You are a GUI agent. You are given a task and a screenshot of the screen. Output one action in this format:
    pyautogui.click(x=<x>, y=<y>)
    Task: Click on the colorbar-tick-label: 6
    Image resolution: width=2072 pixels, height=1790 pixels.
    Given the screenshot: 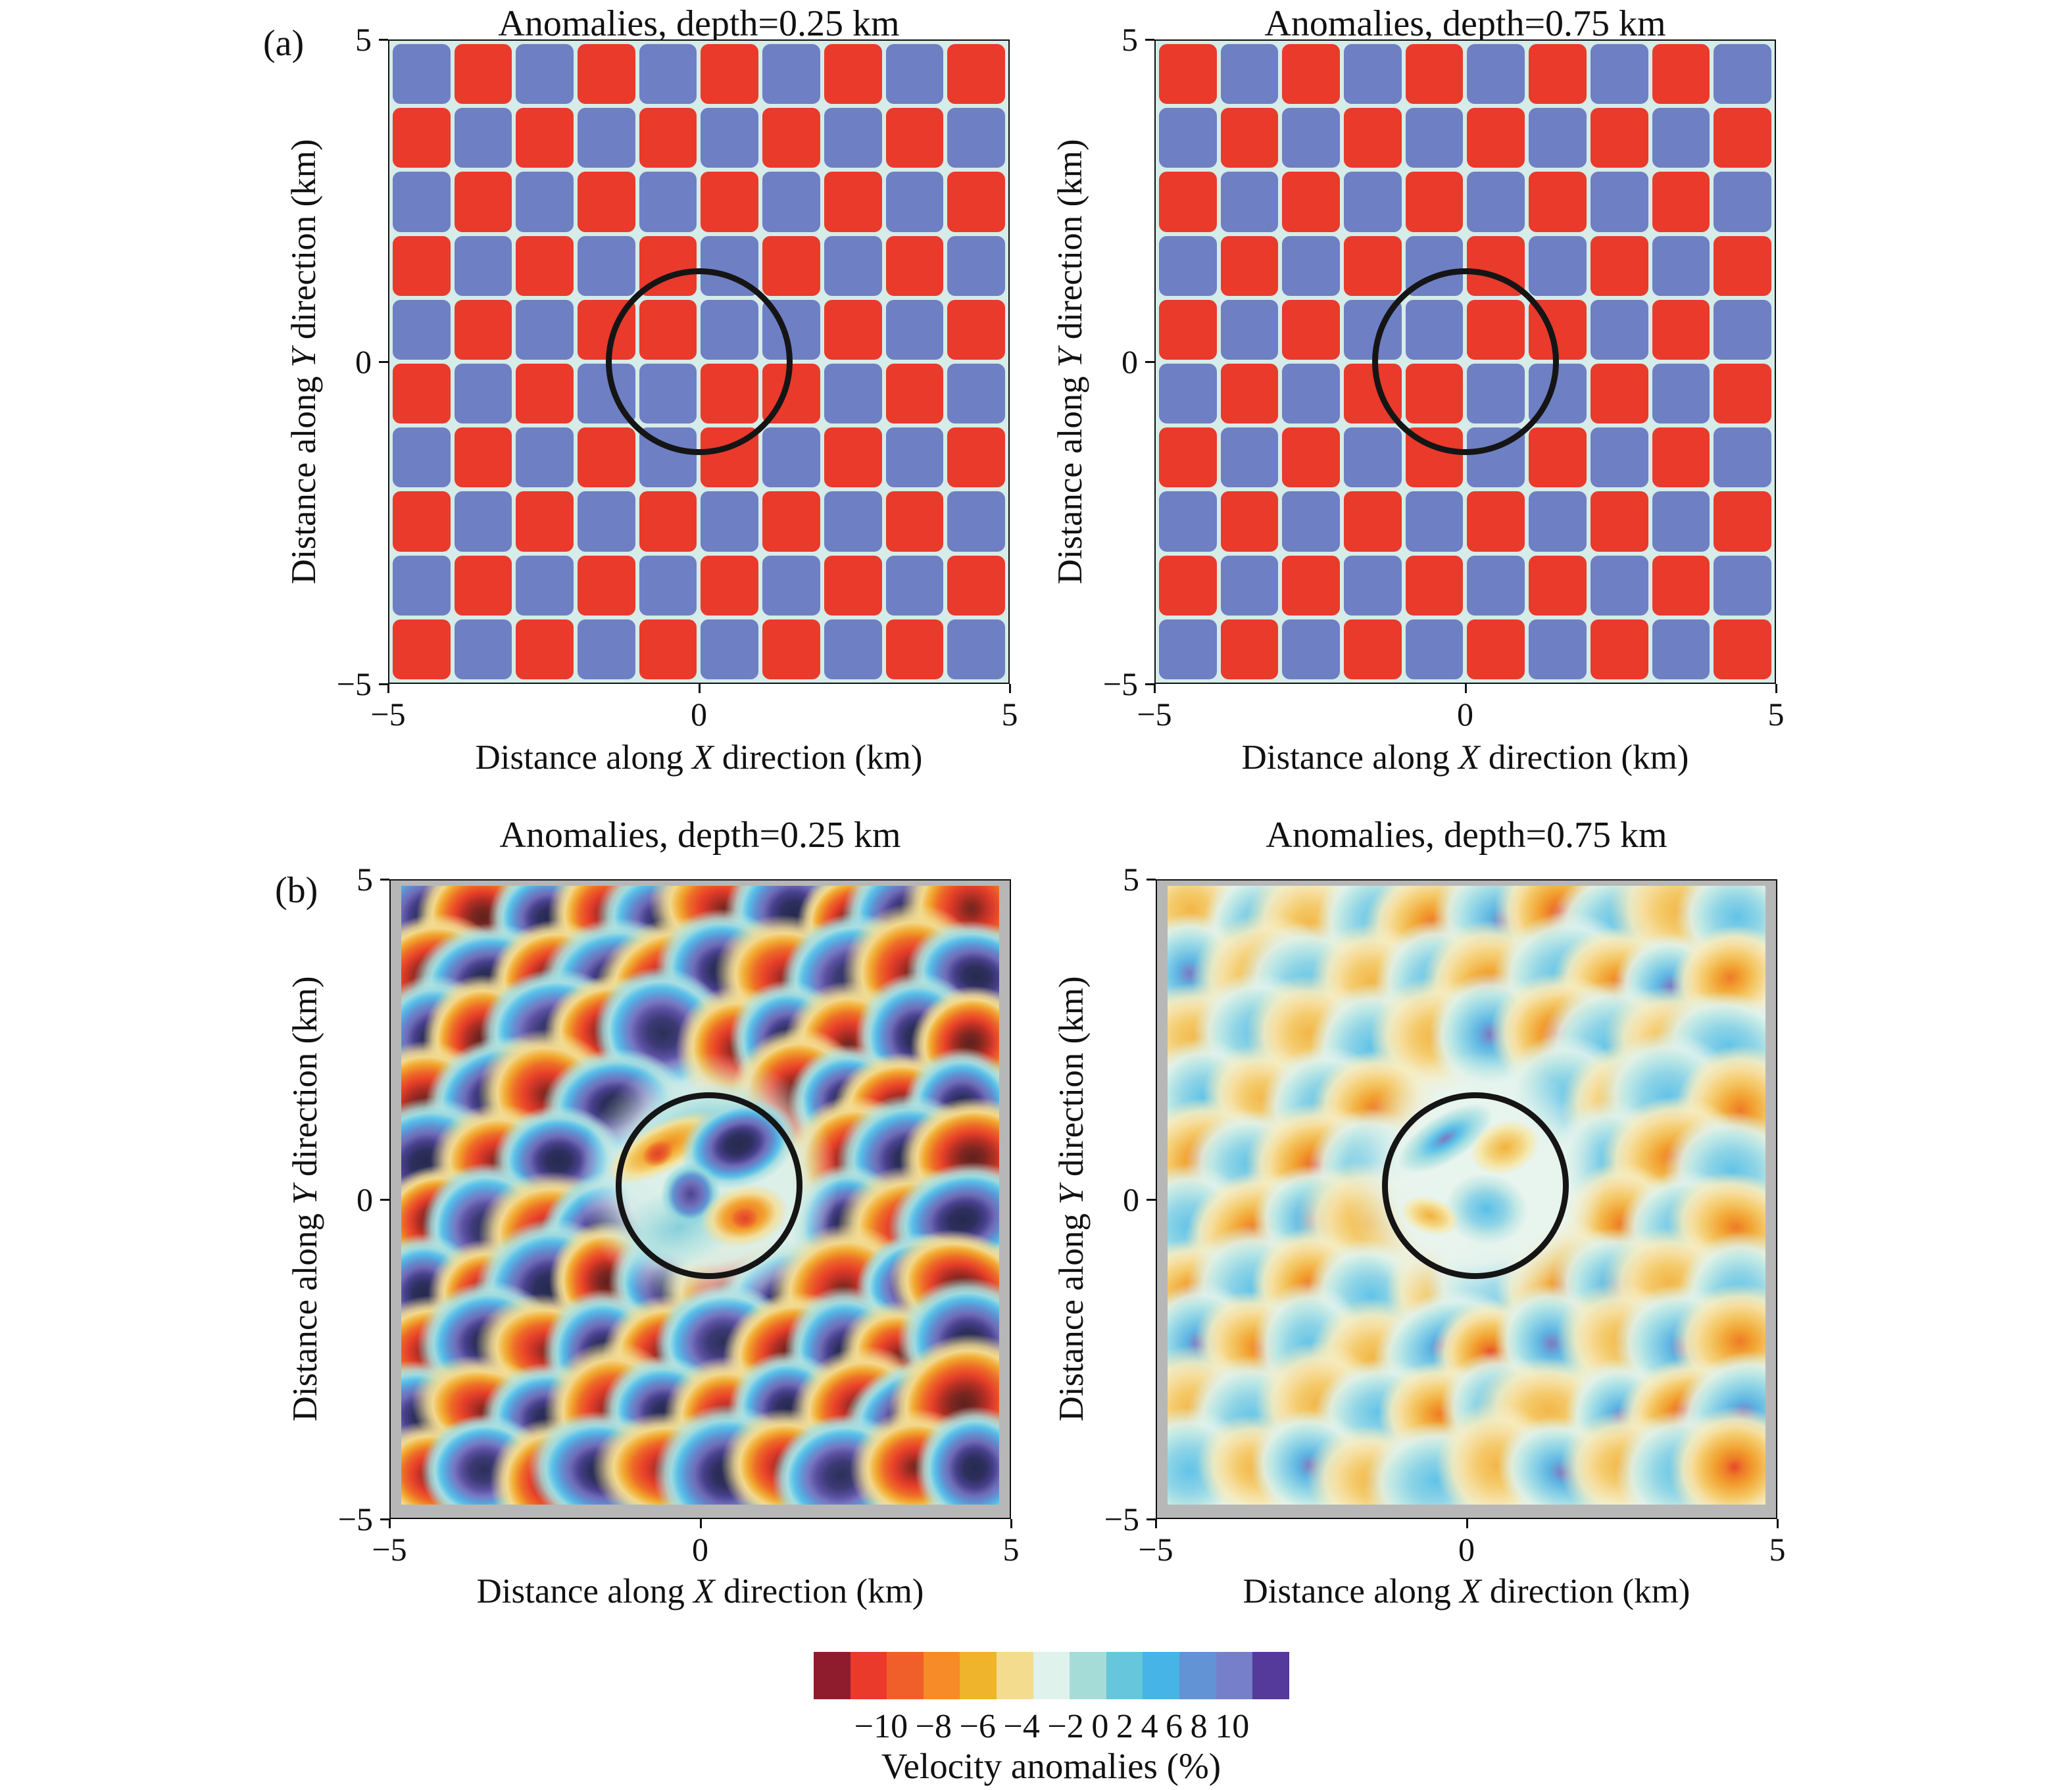 What is the action you would take?
    pyautogui.click(x=1174, y=1726)
    